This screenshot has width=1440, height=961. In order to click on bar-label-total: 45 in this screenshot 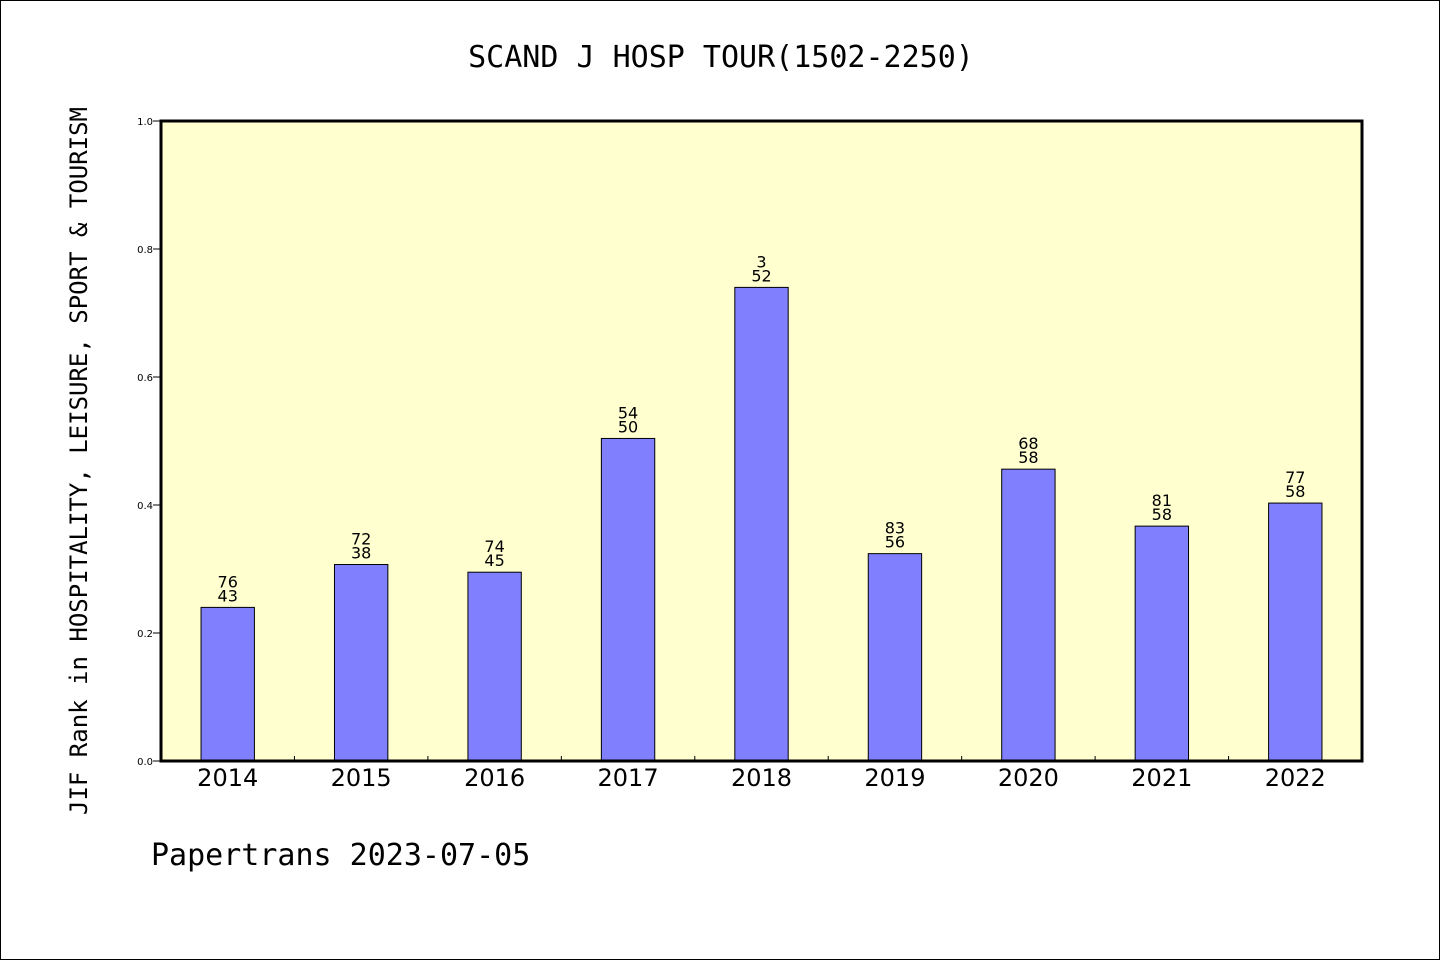, I will do `click(494, 560)`.